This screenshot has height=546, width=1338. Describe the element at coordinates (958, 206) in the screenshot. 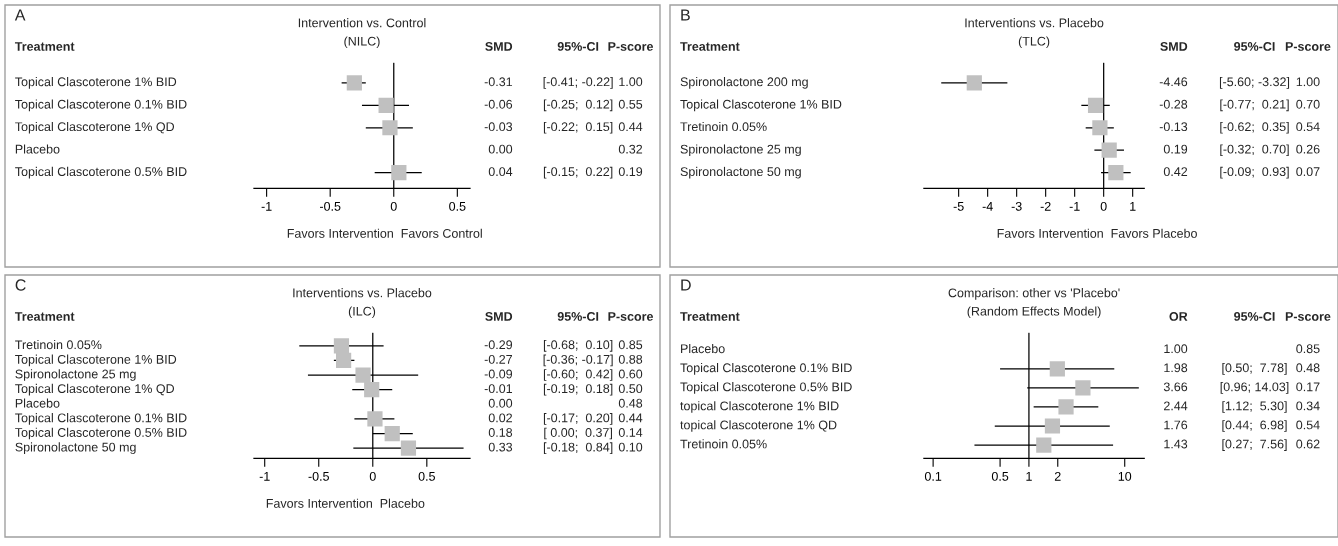

I see `x-tick-label: -5` at that location.